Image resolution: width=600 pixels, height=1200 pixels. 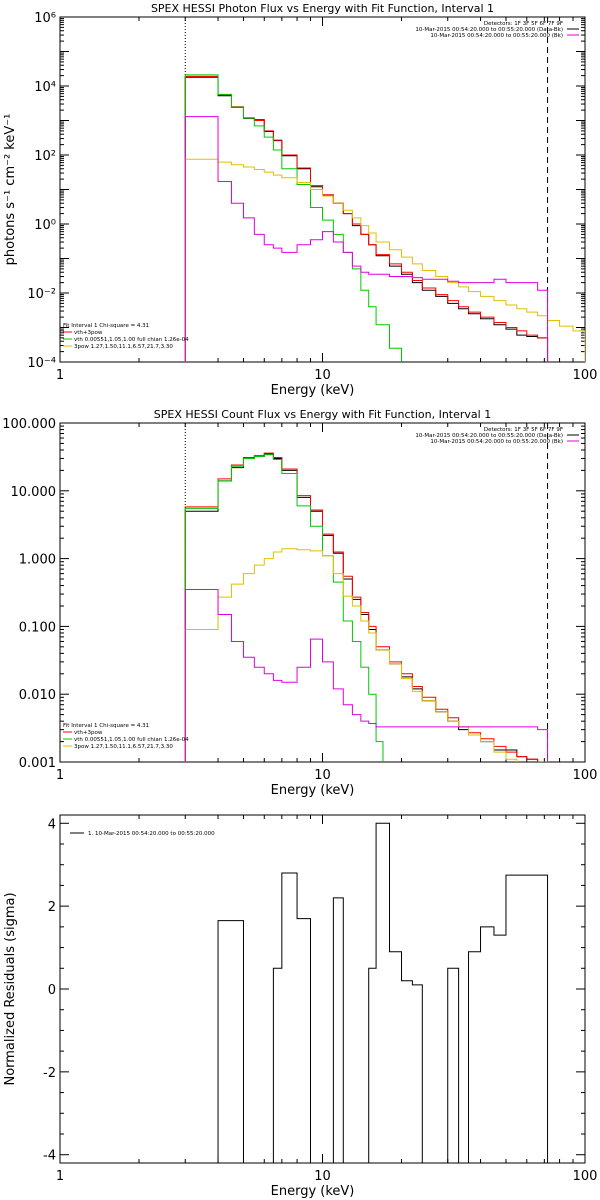 What do you see at coordinates (49, 1156) in the screenshot?
I see `y-tick-label: -4` at bounding box center [49, 1156].